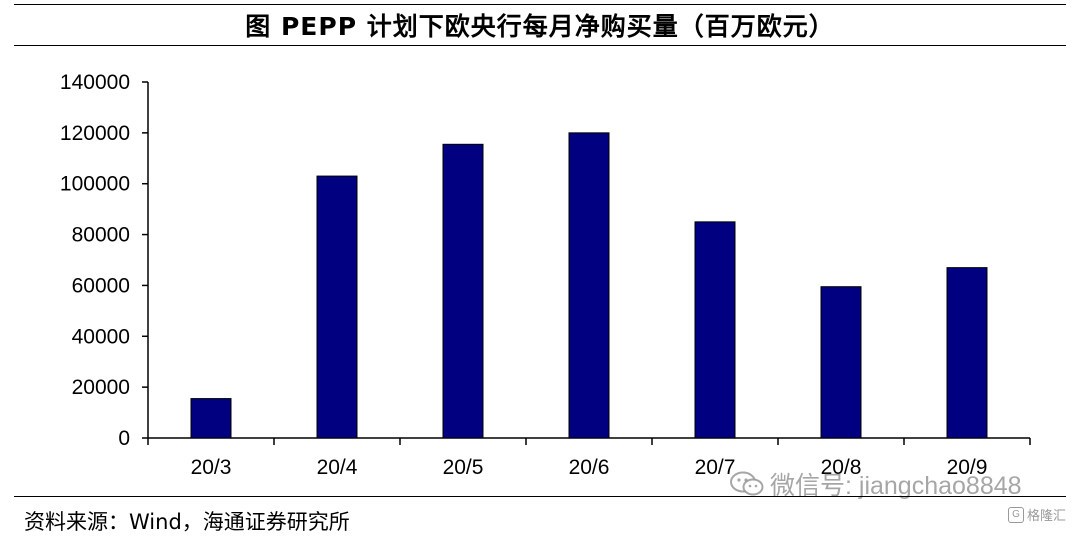 The image size is (1080, 536). I want to click on brand-text: 格隆汇, so click(1046, 515).